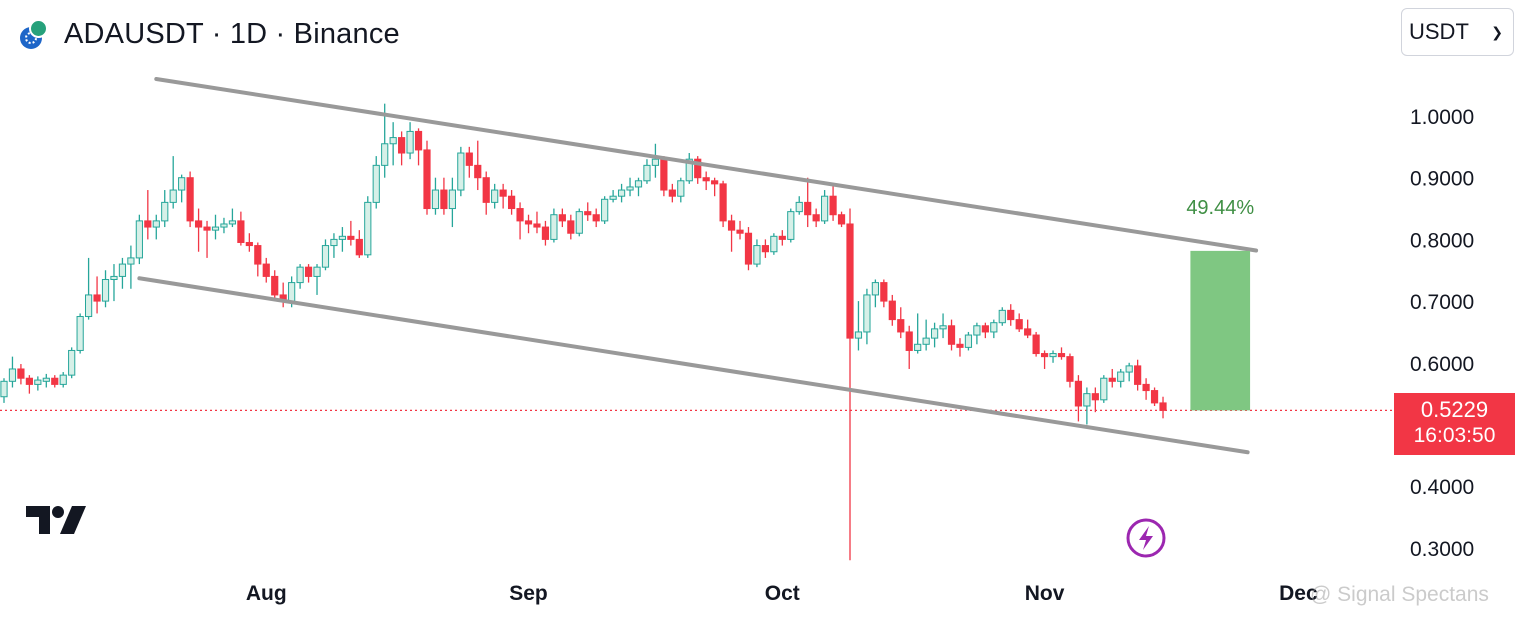  I want to click on target-percent-label: 49.44%, so click(1220, 208).